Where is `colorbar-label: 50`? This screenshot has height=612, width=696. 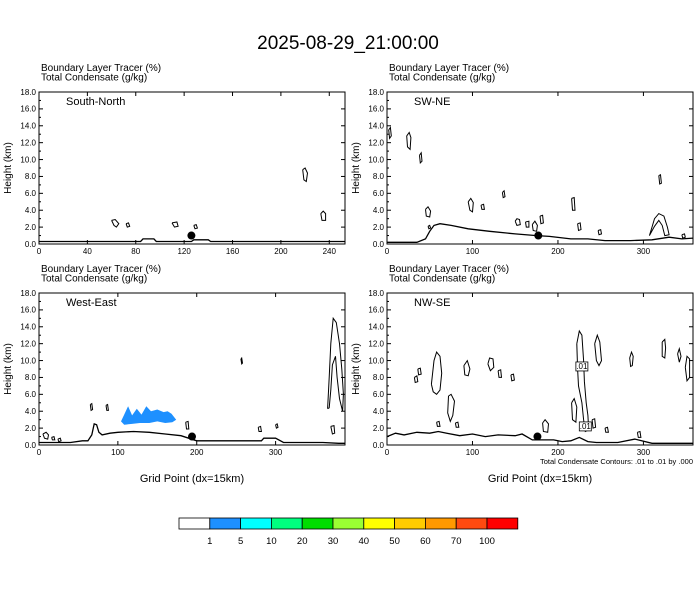 colorbar-label: 50 is located at coordinates (394, 541).